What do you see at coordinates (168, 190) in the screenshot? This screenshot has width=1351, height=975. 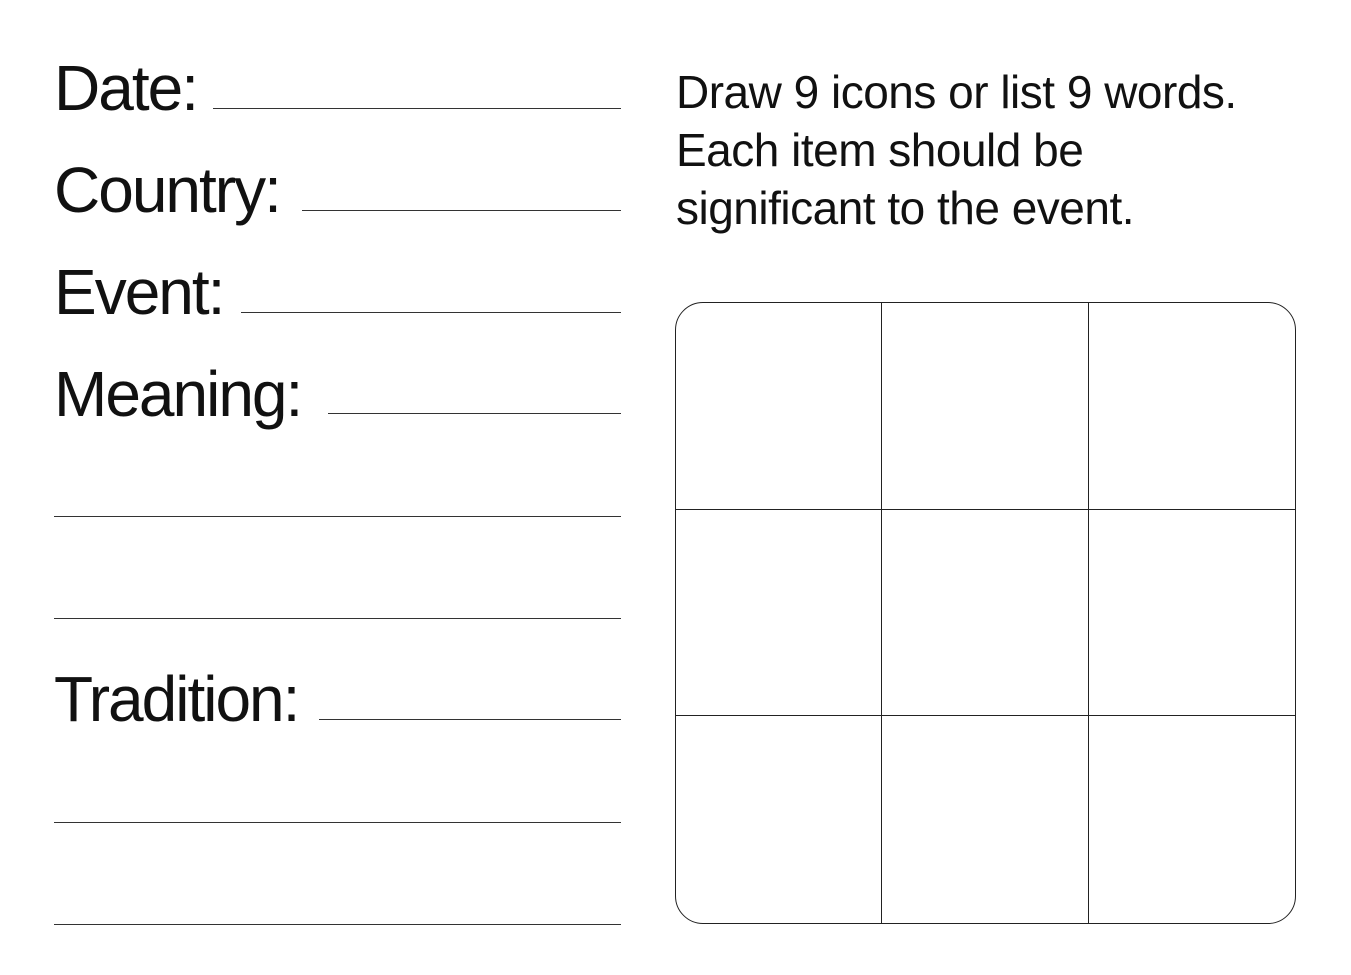 I see `country-label: Country:` at bounding box center [168, 190].